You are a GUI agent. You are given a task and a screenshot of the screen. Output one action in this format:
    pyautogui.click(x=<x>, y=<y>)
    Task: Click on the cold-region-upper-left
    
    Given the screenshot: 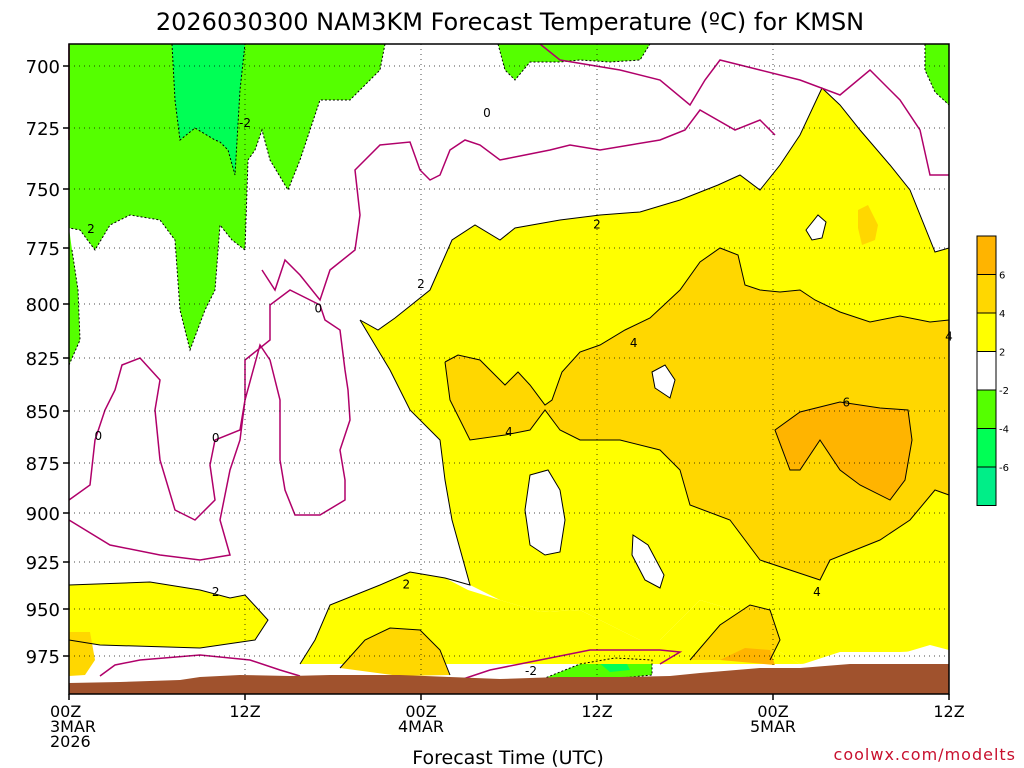 What is the action you would take?
    pyautogui.click(x=227, y=197)
    